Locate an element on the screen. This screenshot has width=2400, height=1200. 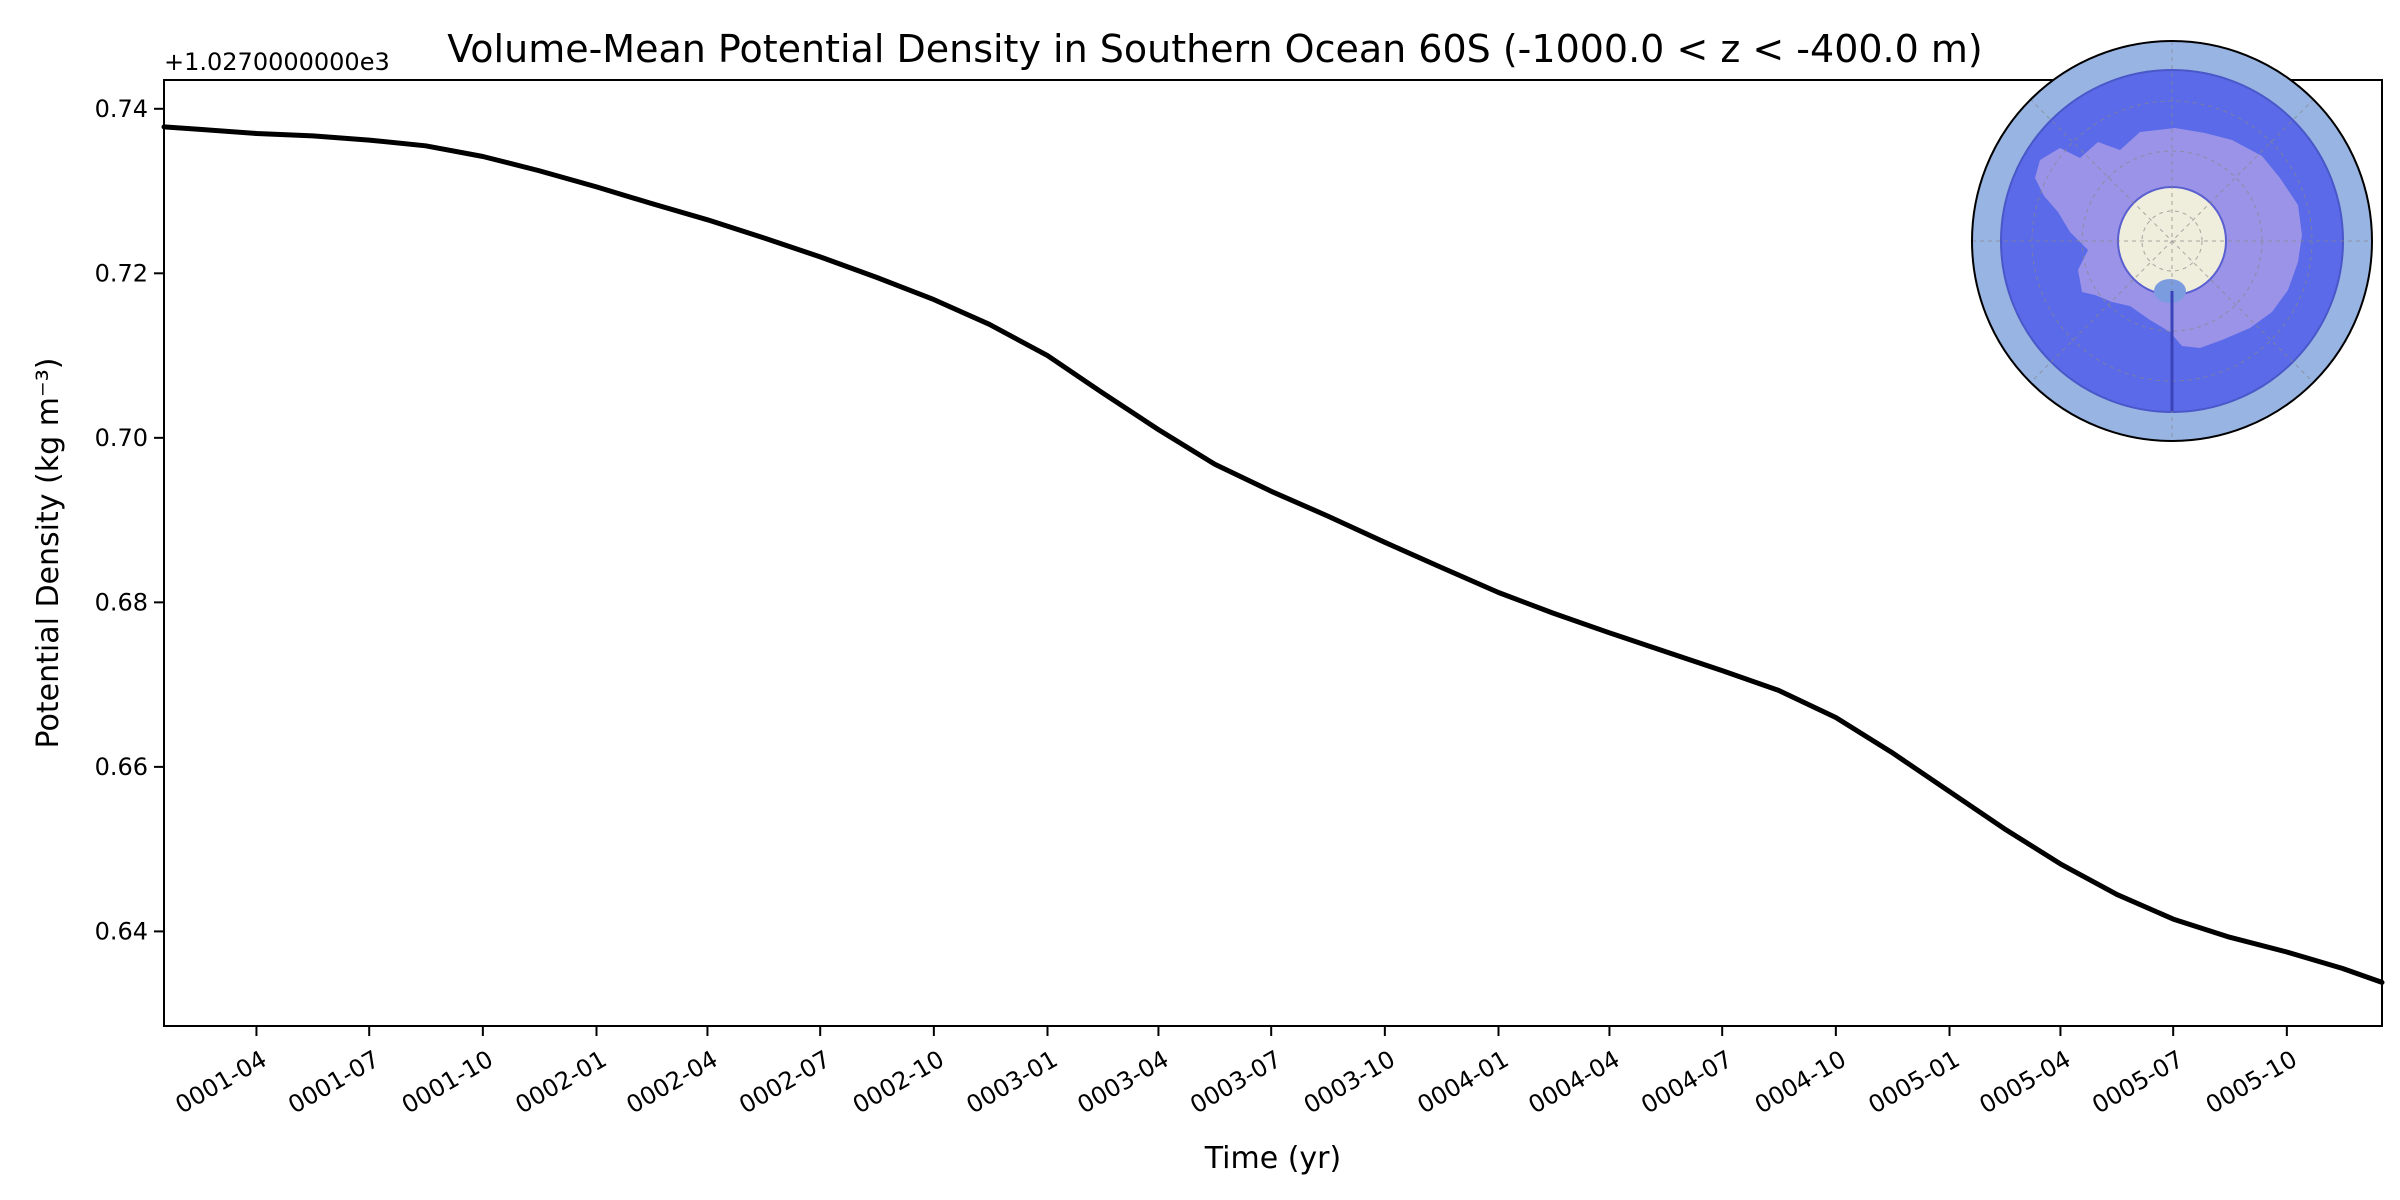
y-axis: 0.64 0.66 0.68 0.70 0.72 0.74 is located at coordinates (129, 520).